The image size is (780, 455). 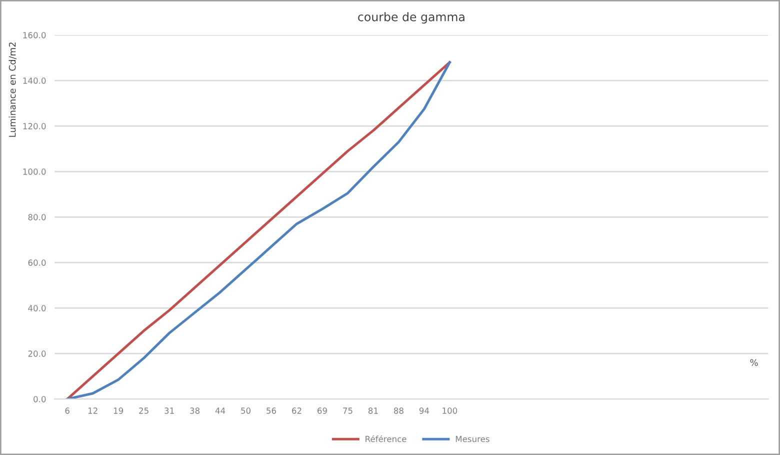 I want to click on x-tick-label: 50, so click(x=246, y=411).